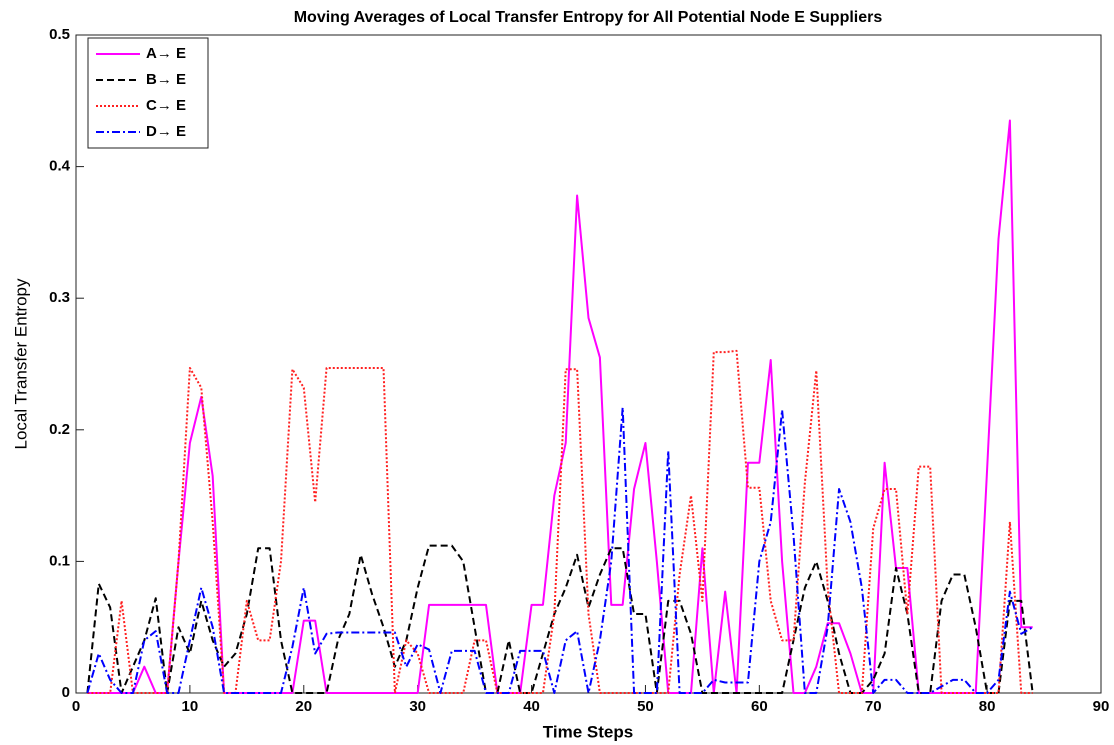 This screenshot has height=745, width=1114. What do you see at coordinates (20, 364) in the screenshot?
I see `y-axis-title: Local Transfer Entropy` at bounding box center [20, 364].